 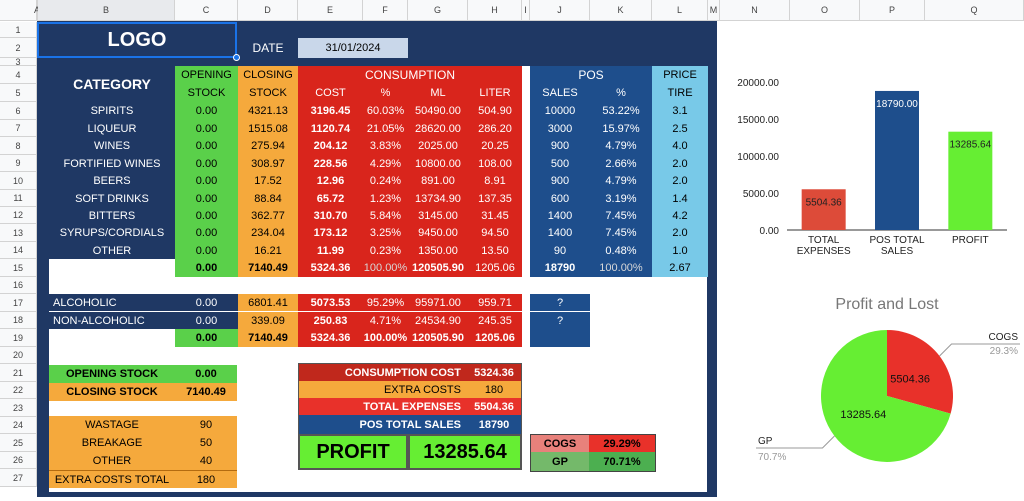 I want to click on alcohol-pos: ?, so click(x=560, y=302).